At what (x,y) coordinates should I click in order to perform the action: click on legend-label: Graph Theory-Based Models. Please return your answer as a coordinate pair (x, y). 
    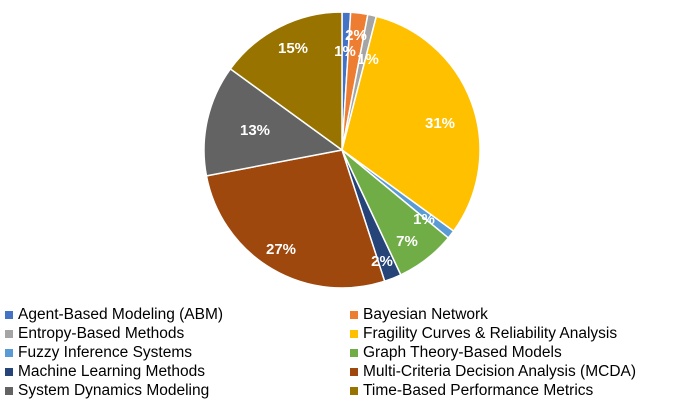
    Looking at the image, I should click on (462, 352).